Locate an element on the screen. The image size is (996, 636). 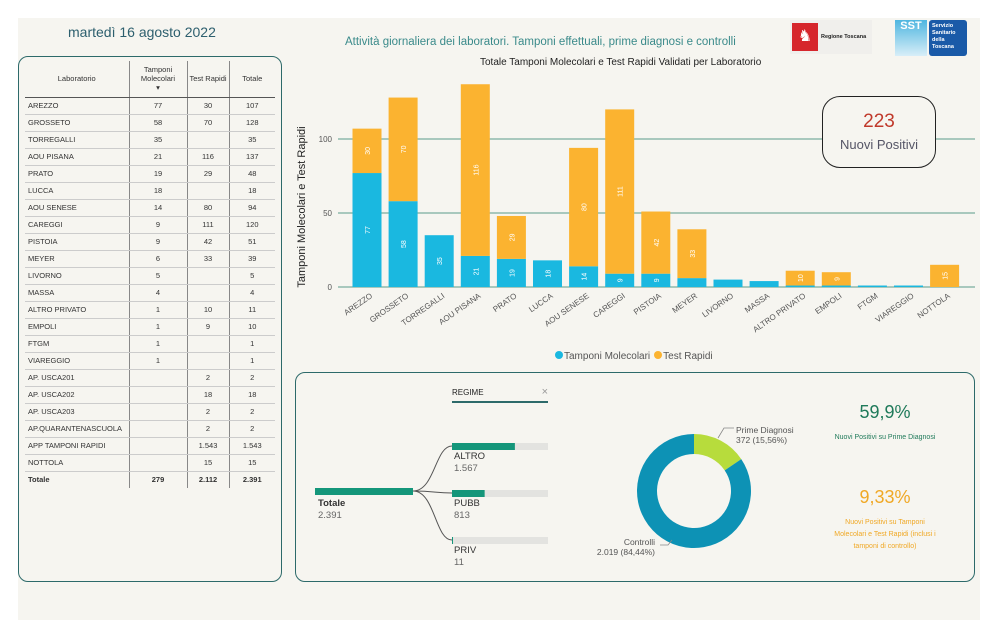
table-row: PISTOIA 9 42 51 is located at coordinates (150, 242).